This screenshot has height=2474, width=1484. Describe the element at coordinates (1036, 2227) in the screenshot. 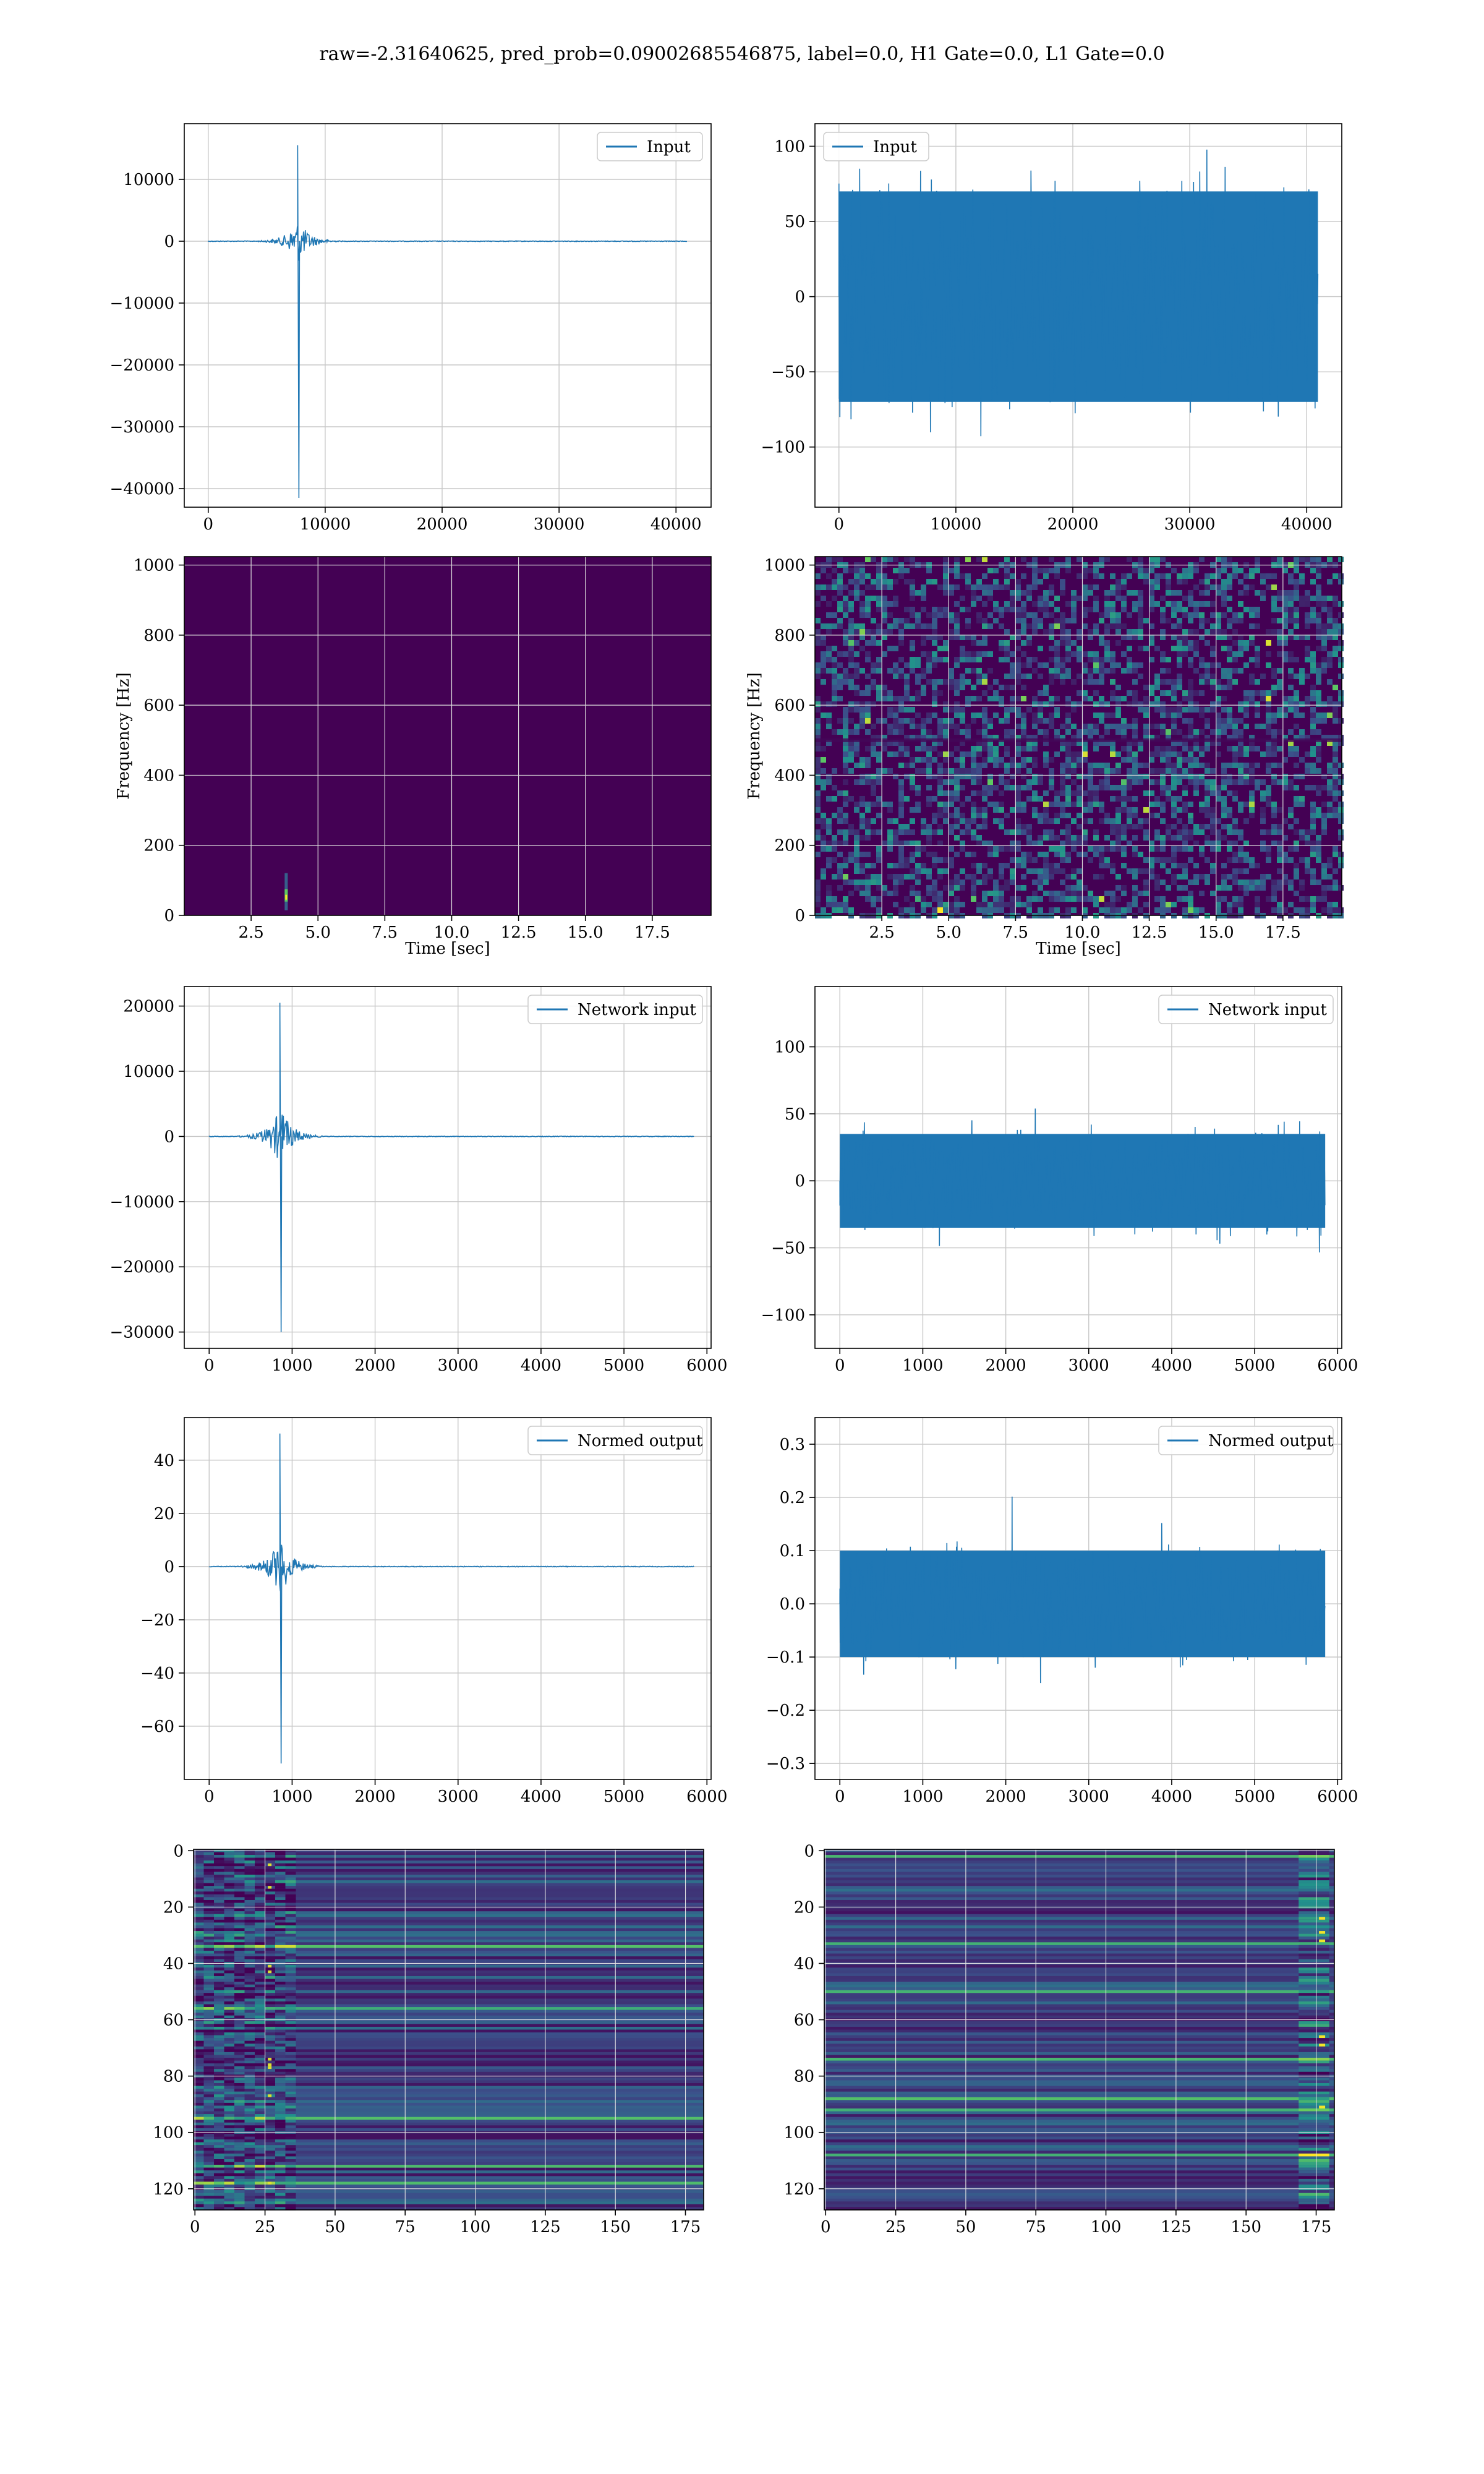

I see `x-tick-label: 75` at that location.